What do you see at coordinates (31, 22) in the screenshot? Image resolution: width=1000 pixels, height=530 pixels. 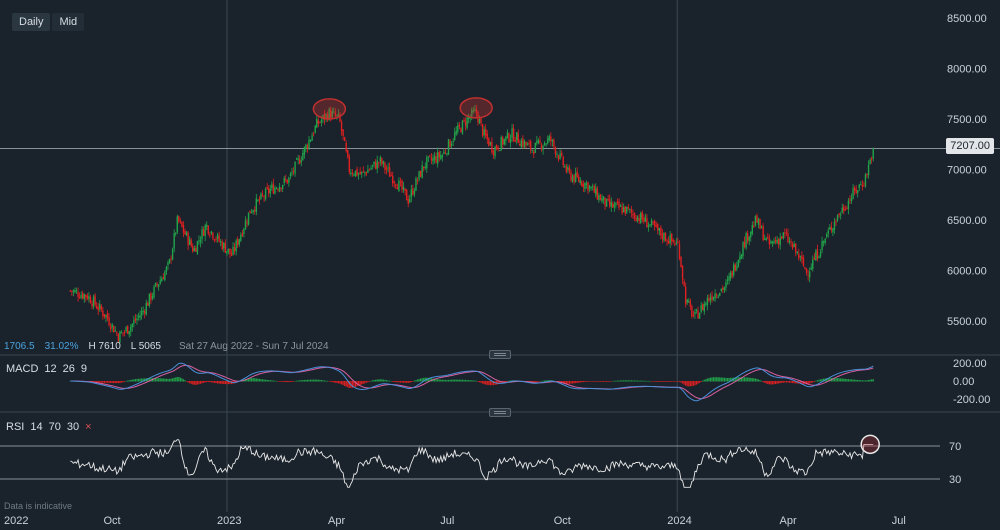 I see `tab-daily: Daily` at bounding box center [31, 22].